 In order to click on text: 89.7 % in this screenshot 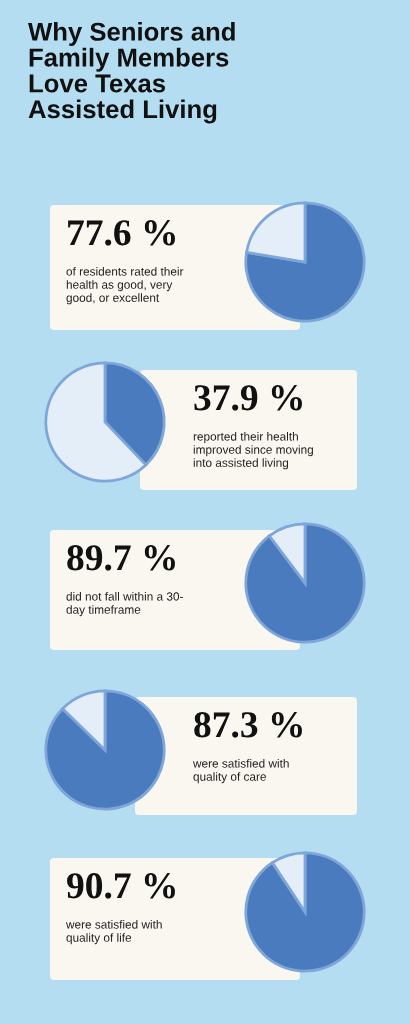, I will do `click(121, 558)`.